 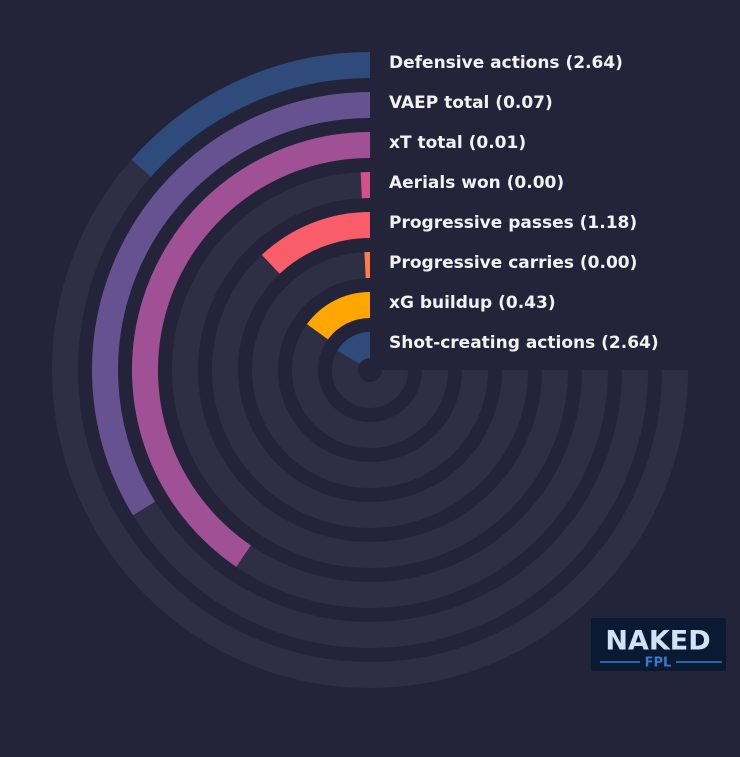 What do you see at coordinates (457, 143) in the screenshot?
I see `bar-label: xT total (0.01)` at bounding box center [457, 143].